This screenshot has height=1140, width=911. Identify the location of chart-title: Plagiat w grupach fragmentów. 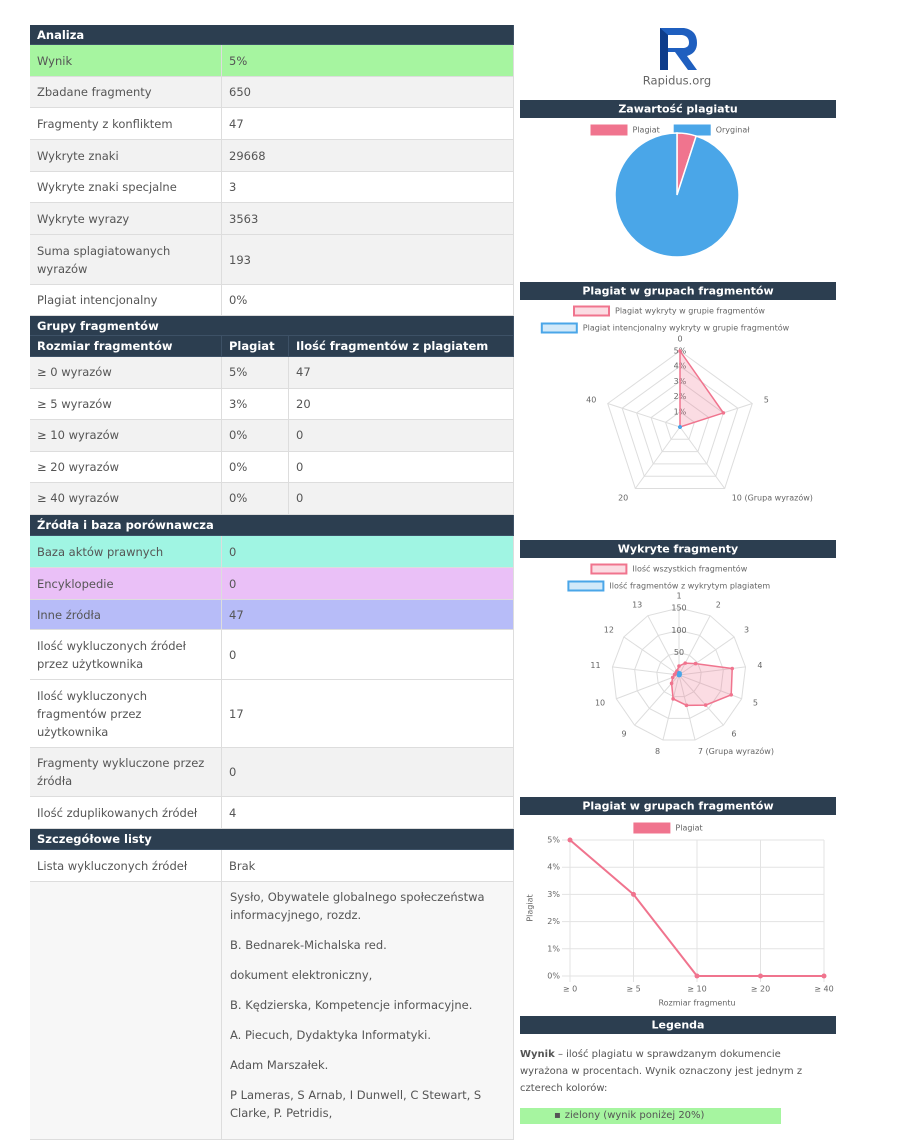
(677, 806).